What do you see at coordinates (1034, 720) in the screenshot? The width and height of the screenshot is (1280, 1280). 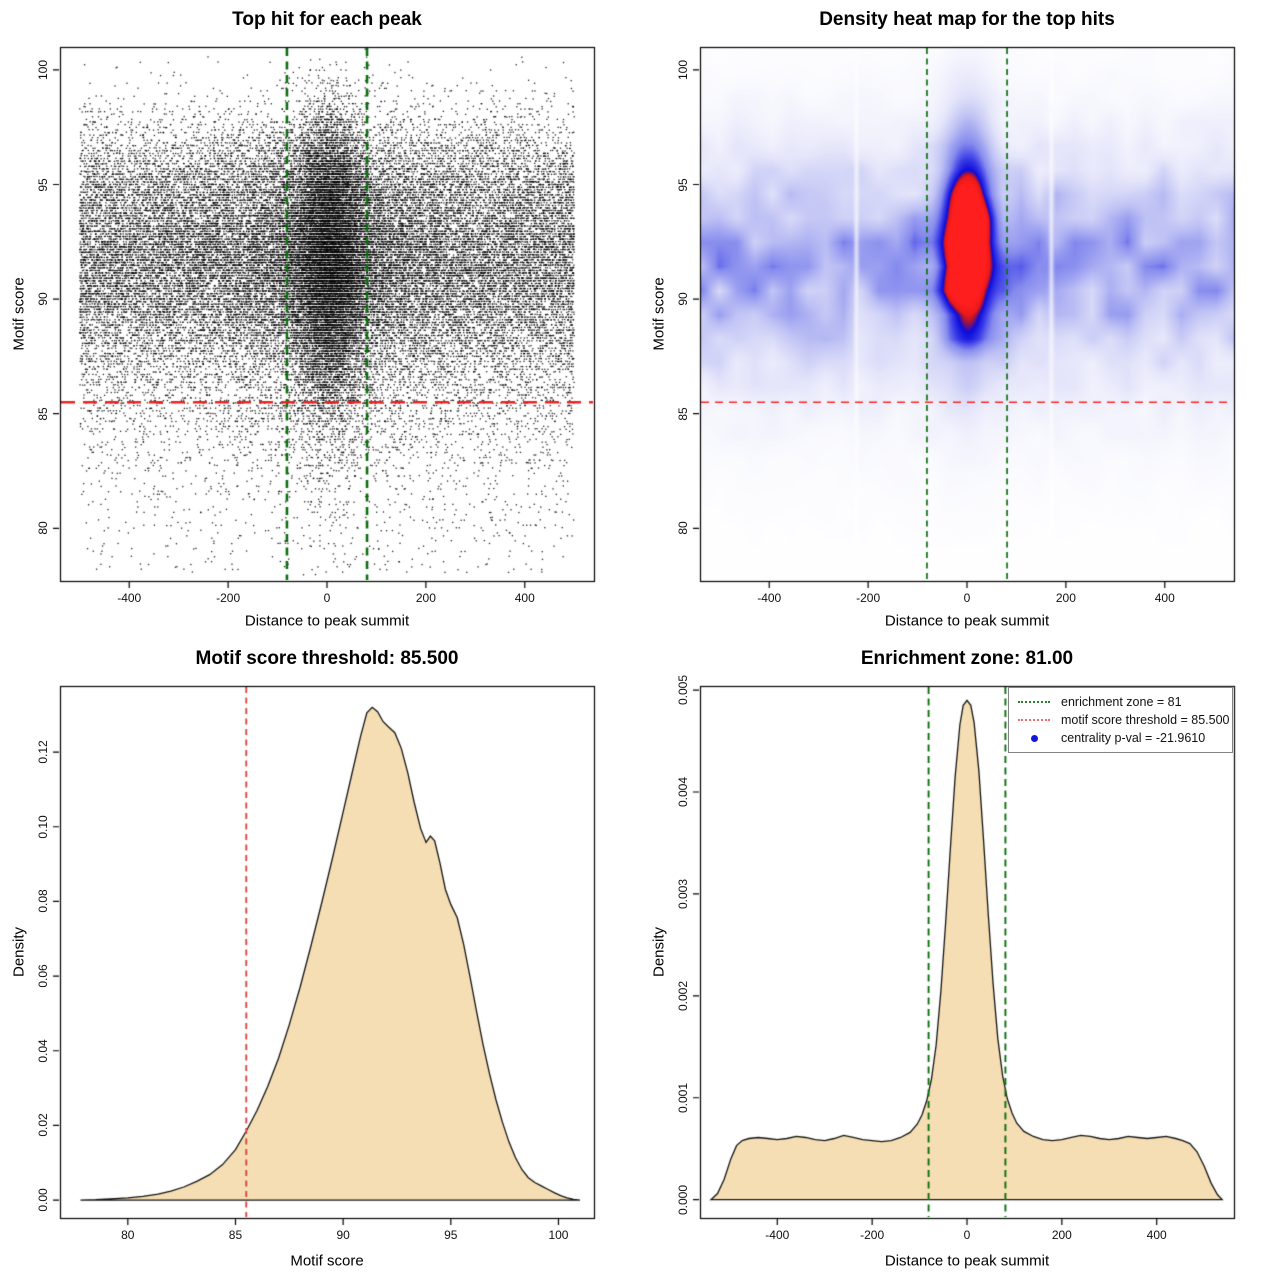 I see `dashed-line-red-icon` at bounding box center [1034, 720].